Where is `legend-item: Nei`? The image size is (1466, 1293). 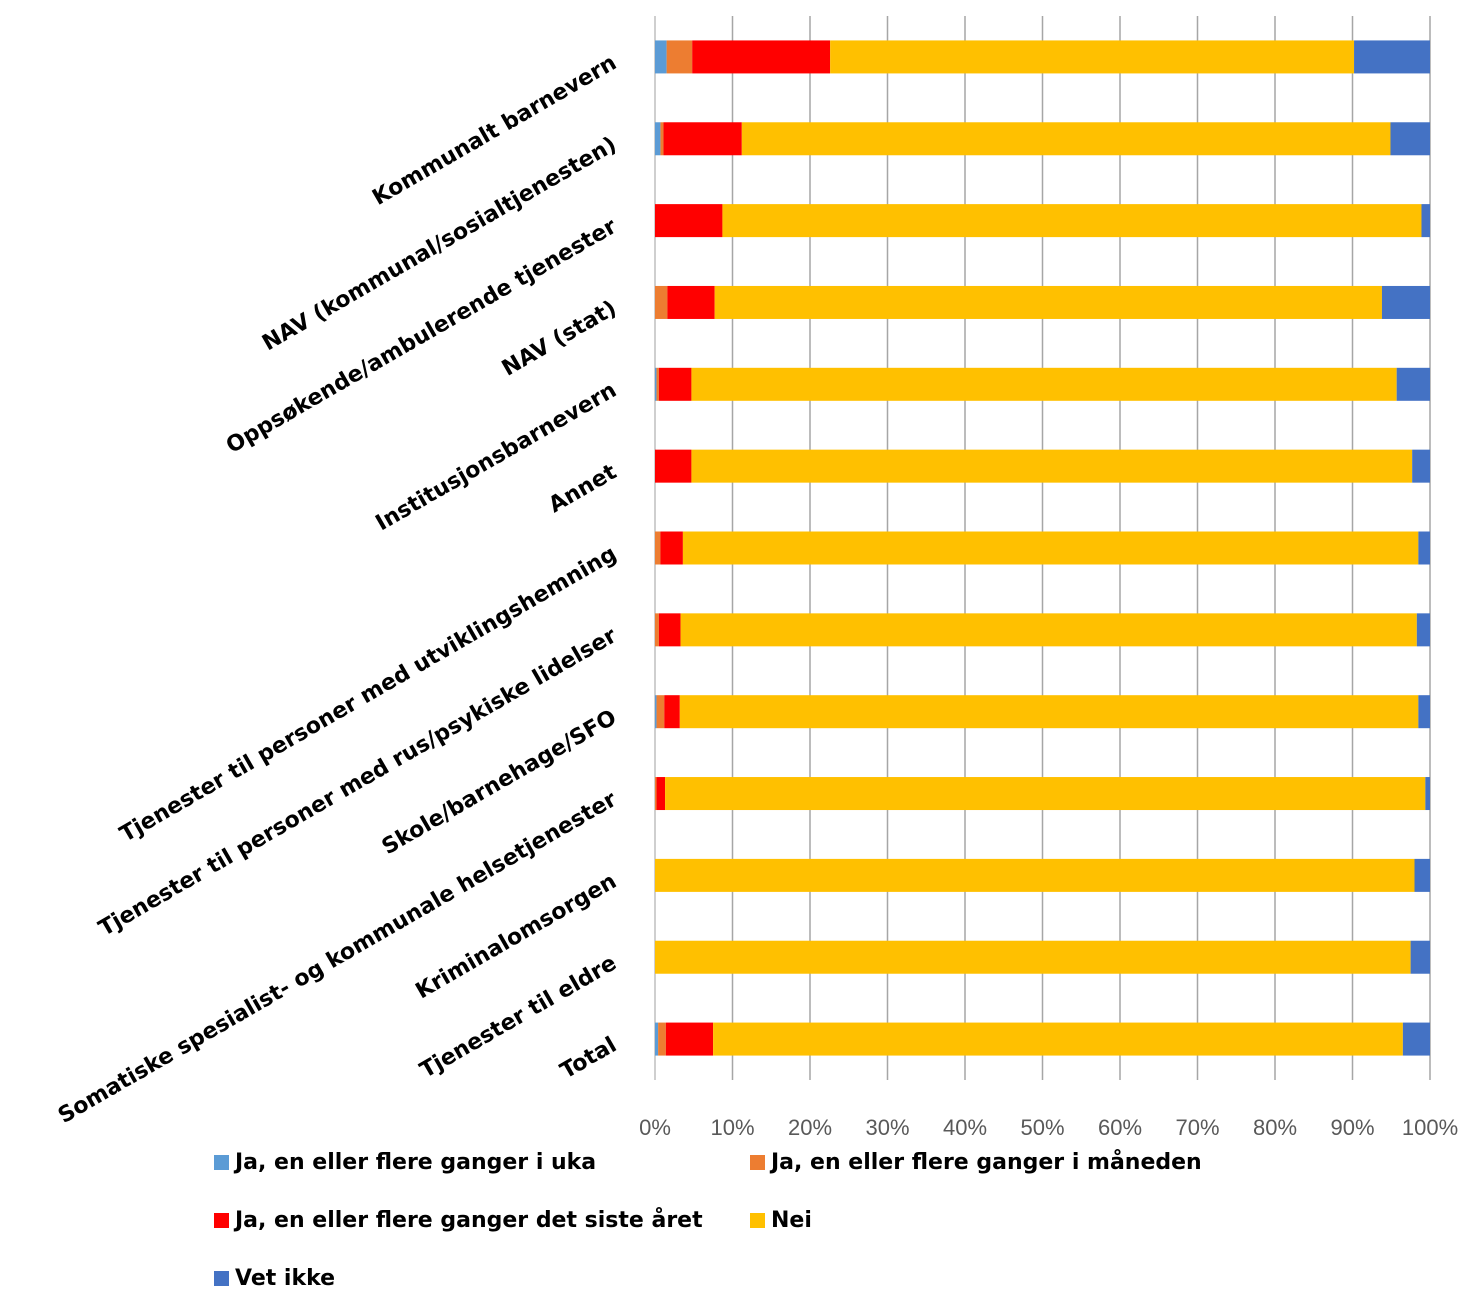 legend-item: Nei is located at coordinates (781, 1220).